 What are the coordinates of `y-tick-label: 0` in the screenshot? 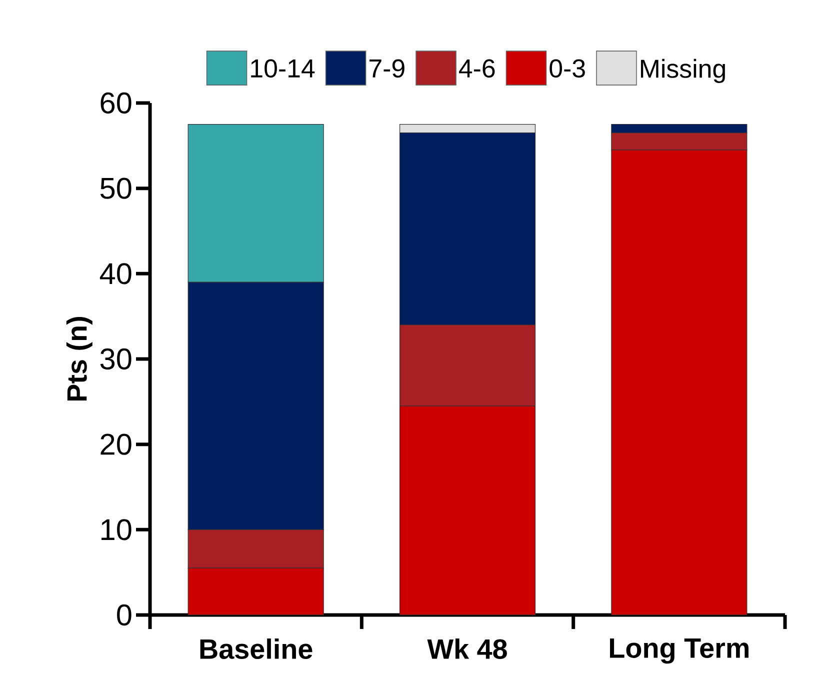 It's located at (124, 615).